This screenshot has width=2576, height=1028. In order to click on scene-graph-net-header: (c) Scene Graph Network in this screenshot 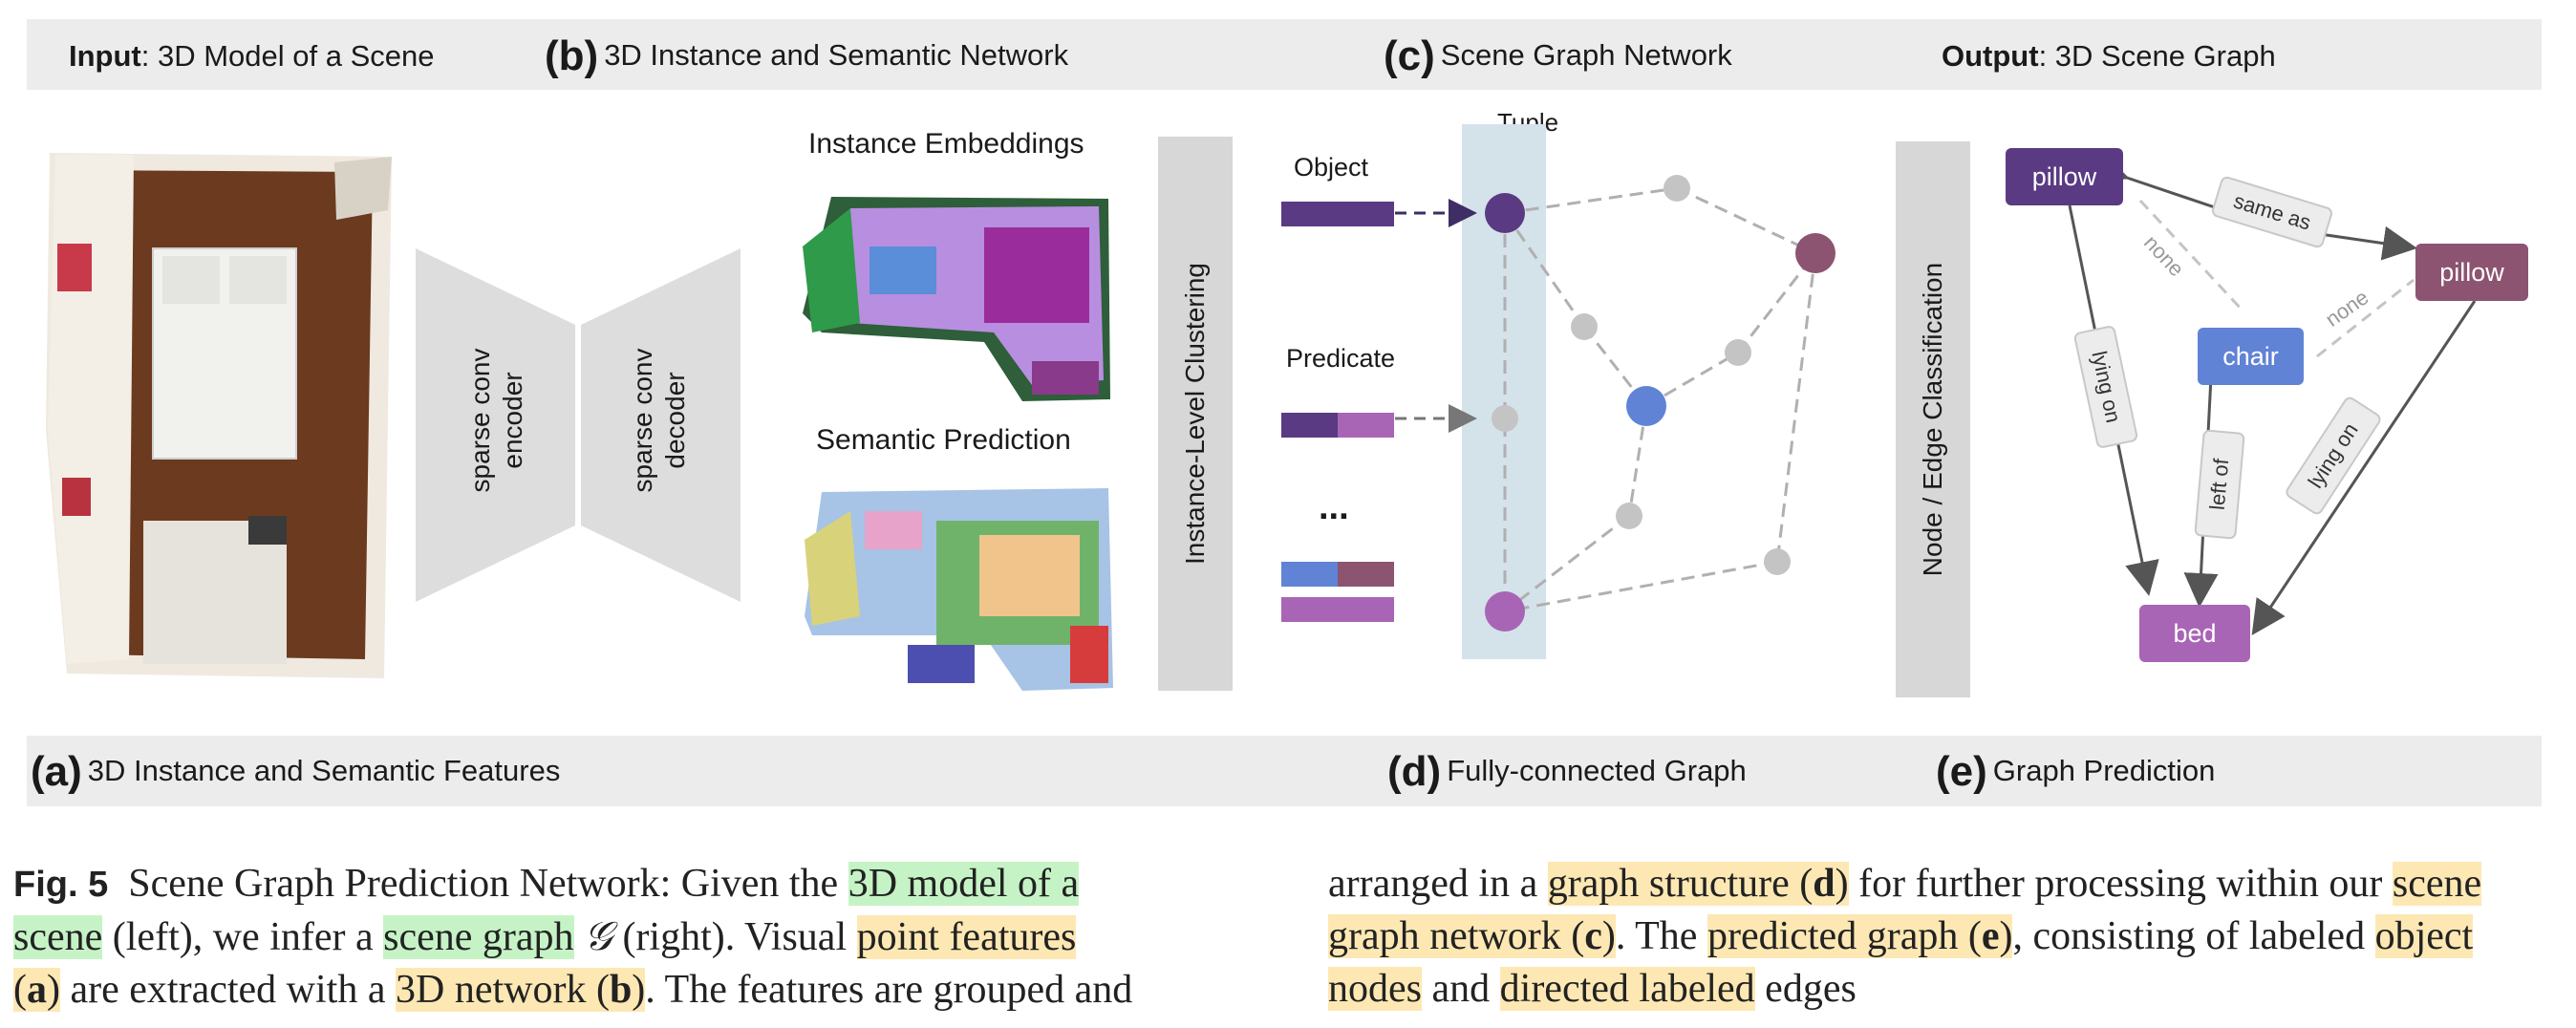, I will do `click(1558, 55)`.